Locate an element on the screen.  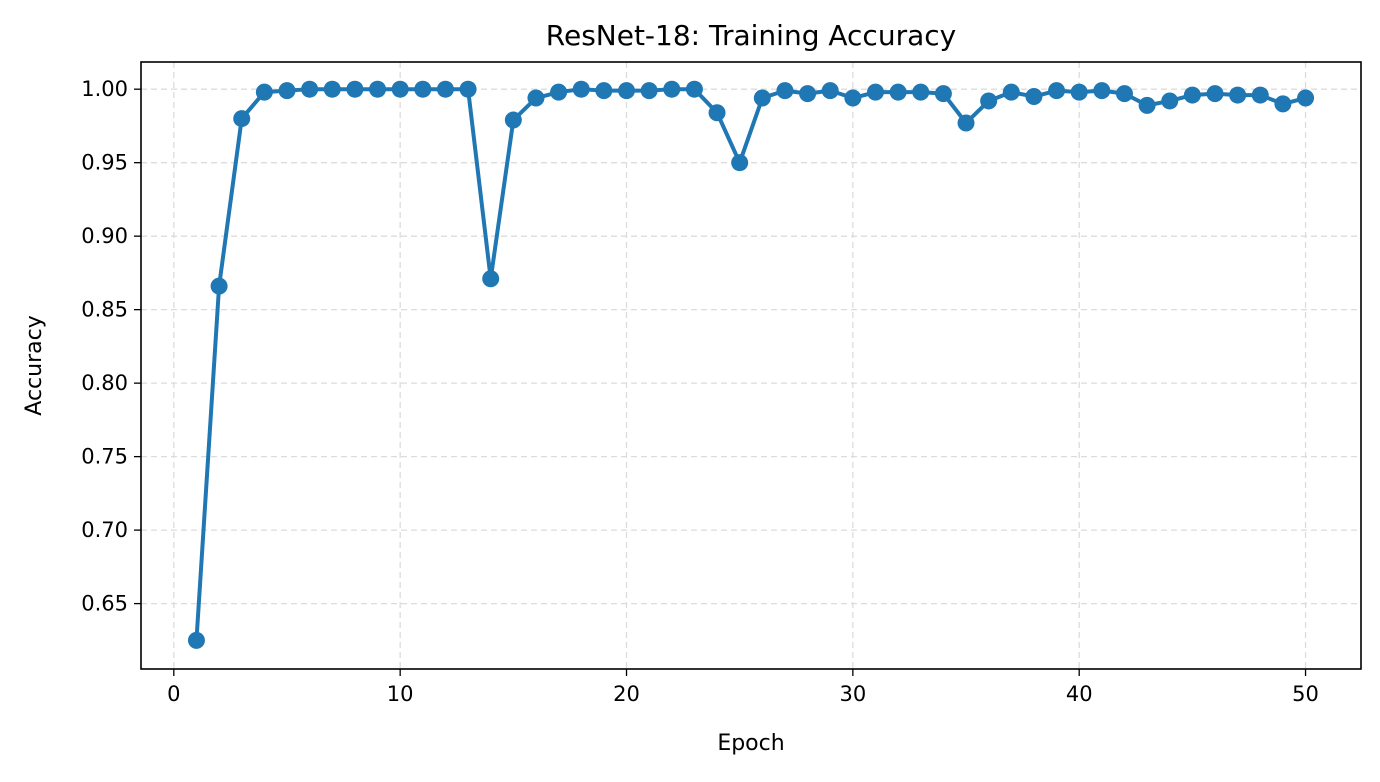
x-axis-label: Epoch is located at coordinates (750, 743).